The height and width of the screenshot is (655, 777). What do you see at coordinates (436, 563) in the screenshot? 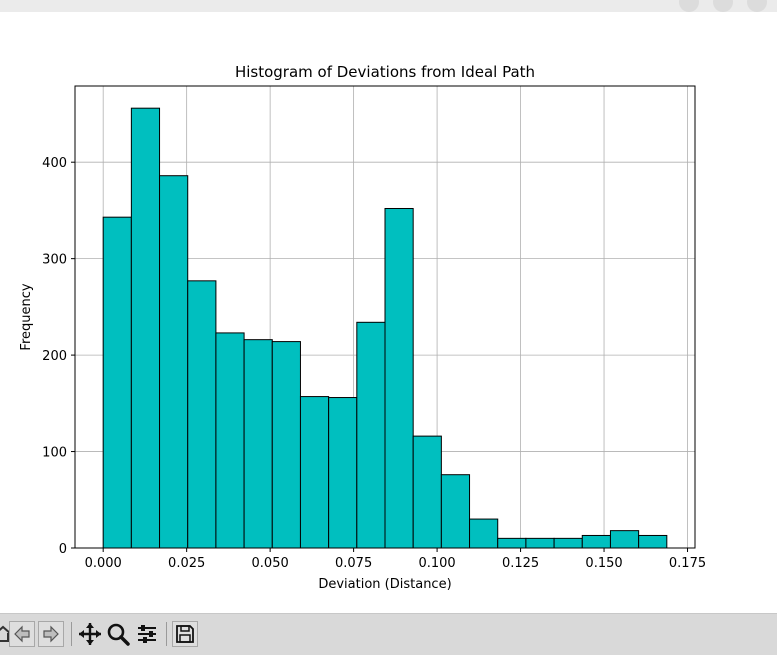
I see `x-tick-label: 0.100` at bounding box center [436, 563].